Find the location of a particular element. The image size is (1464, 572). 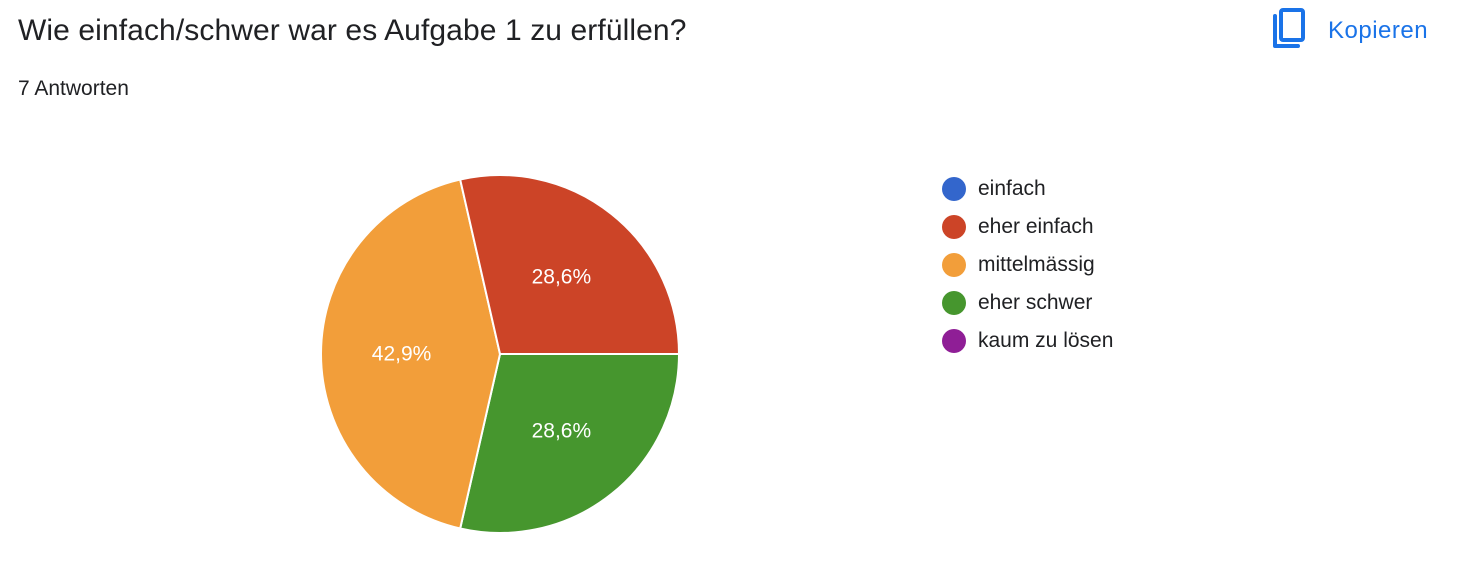

legend-item-kaum-zu-lösen: kaum zu lösen is located at coordinates (1027, 341).